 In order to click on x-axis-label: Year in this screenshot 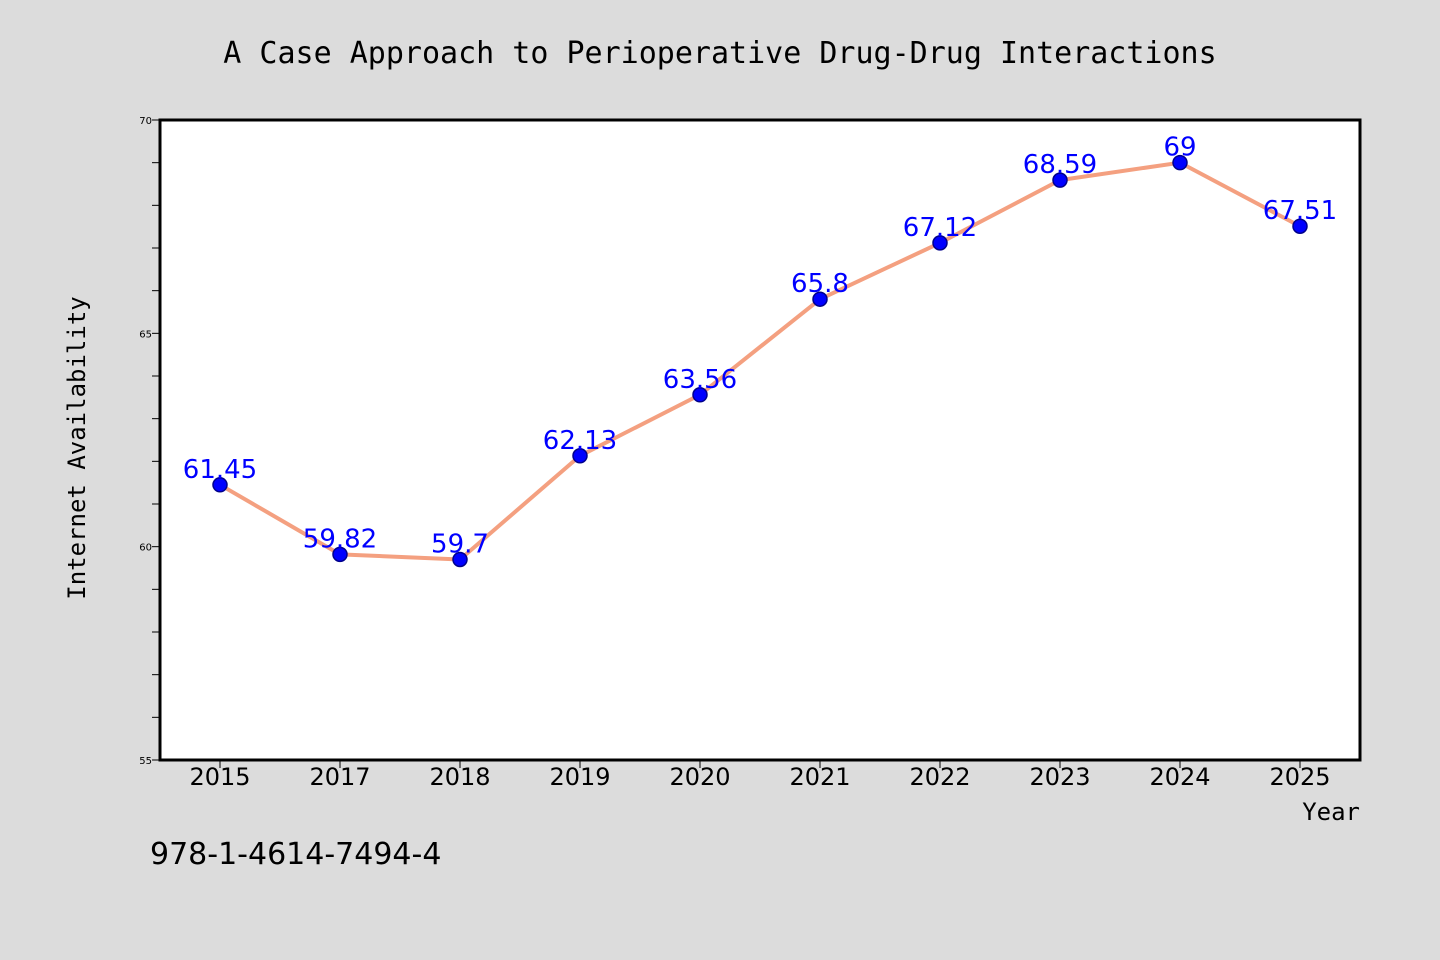, I will do `click(1331, 812)`.